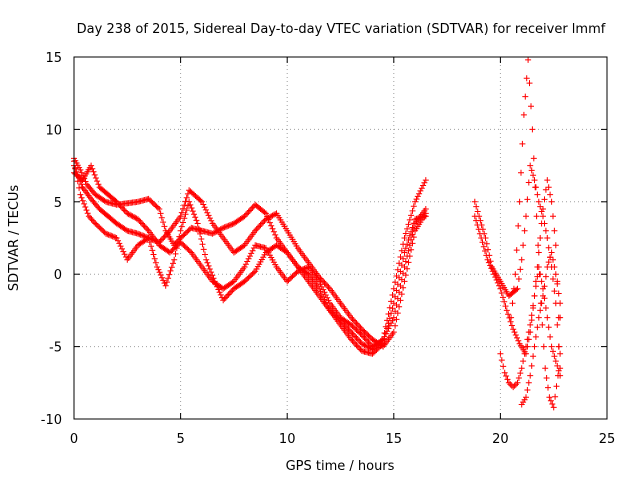 Image resolution: width=640 pixels, height=480 pixels. I want to click on series-track-i, so click(541, 328).